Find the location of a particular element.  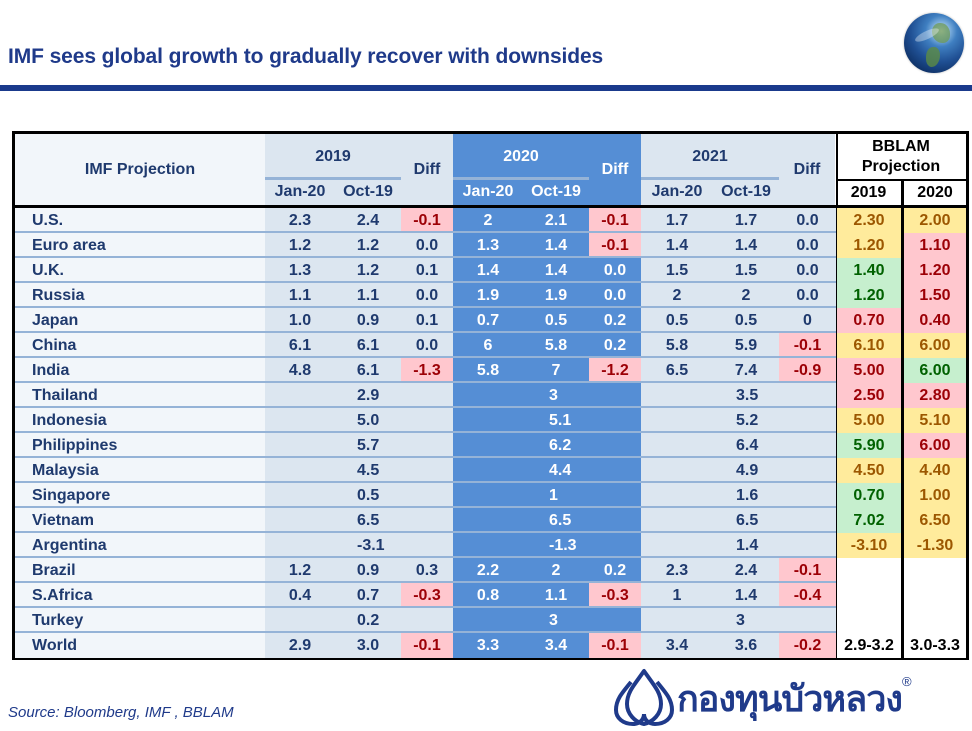

table-row: U.S. 2.3 2.4 -0.1 2 2.1 -0.1 1.7 1.7 0.0 2.30 2.00 is located at coordinates (490, 221).